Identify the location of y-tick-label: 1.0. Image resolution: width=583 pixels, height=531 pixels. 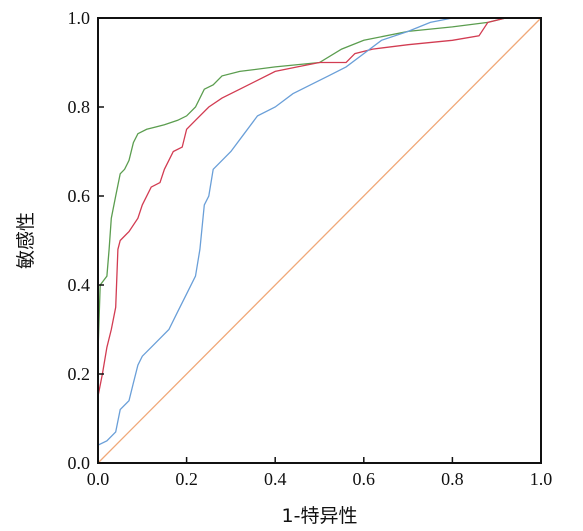
(79, 18).